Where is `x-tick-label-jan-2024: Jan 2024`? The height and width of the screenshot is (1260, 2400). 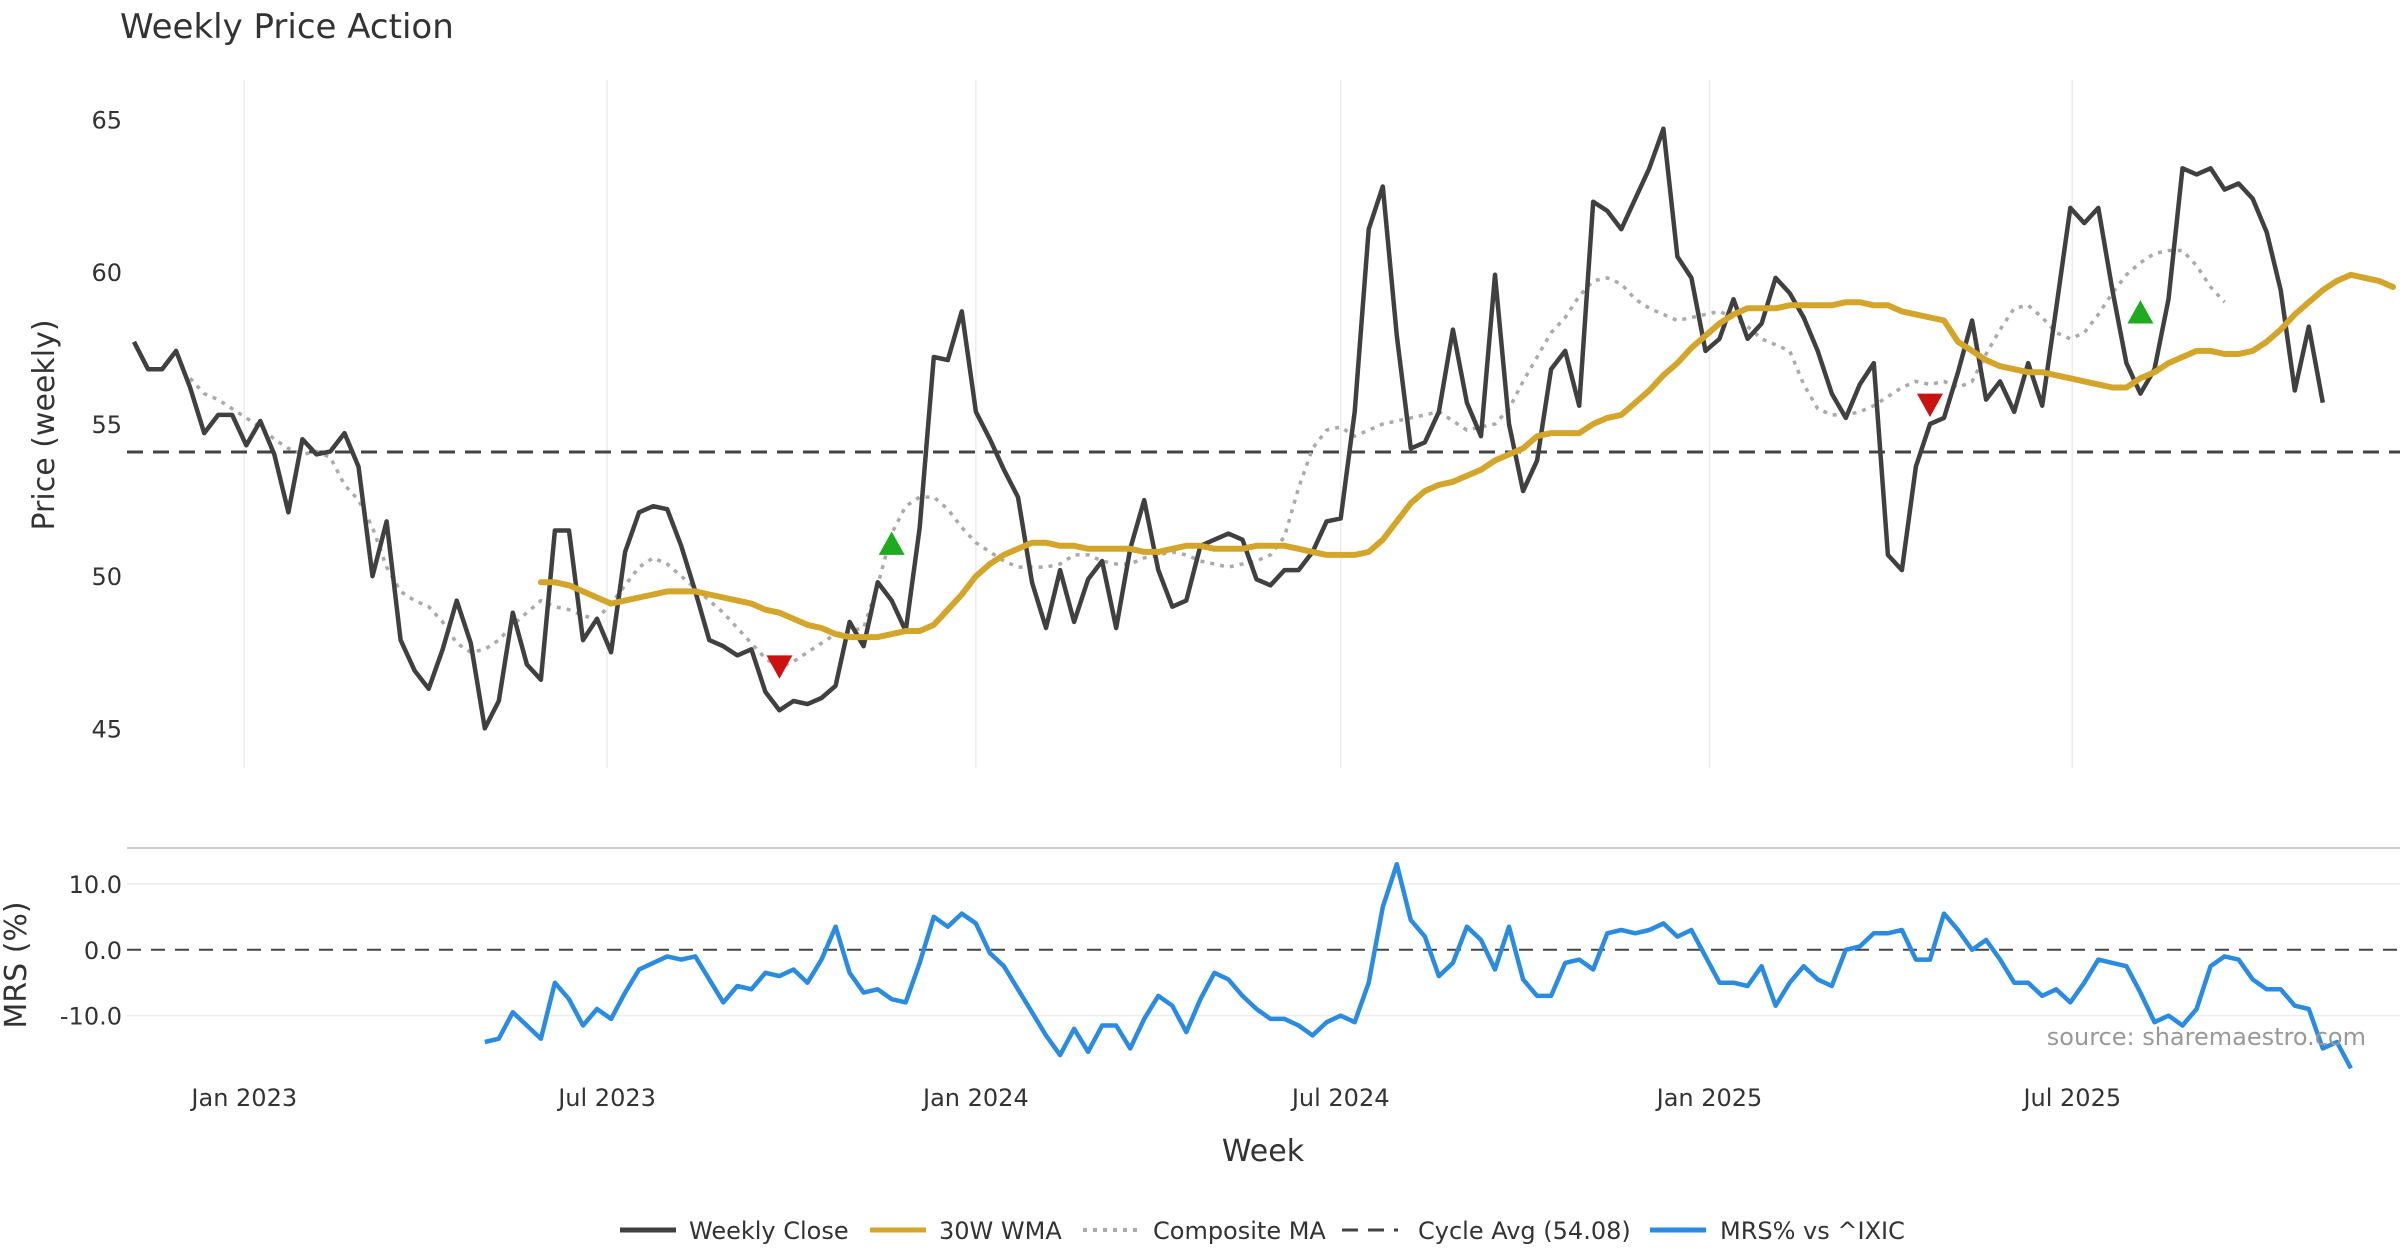
x-tick-label-jan-2024: Jan 2024 is located at coordinates (975, 1098).